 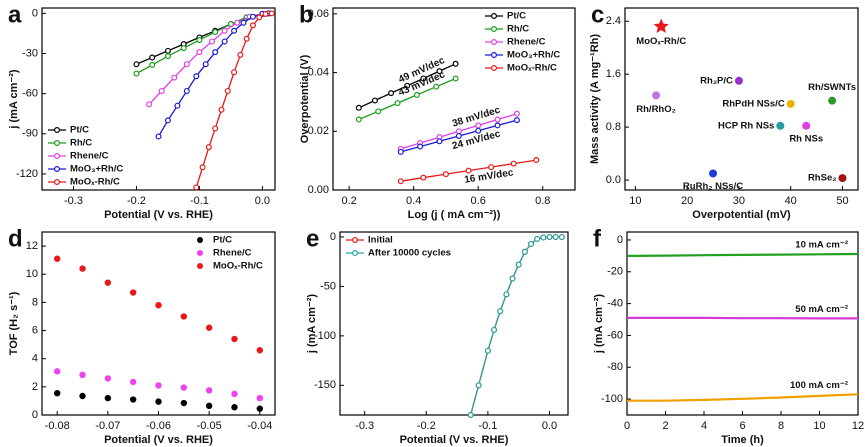 What do you see at coordinates (380, 240) in the screenshot?
I see `legend-label: Initial` at bounding box center [380, 240].